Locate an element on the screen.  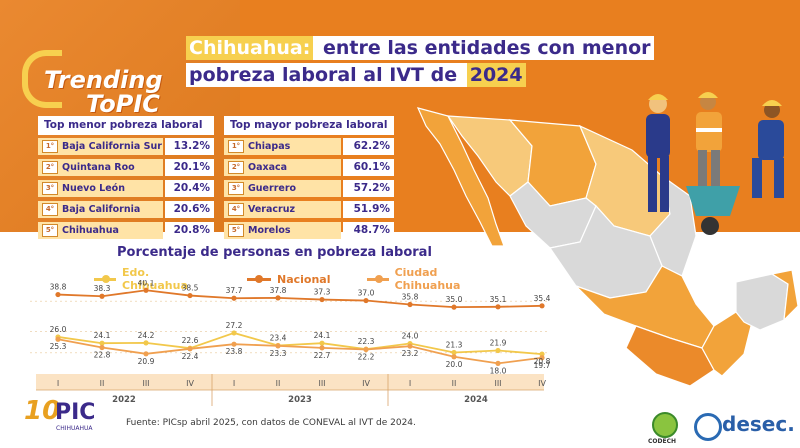
desec-logo-icon is located at coordinates (708, 427).